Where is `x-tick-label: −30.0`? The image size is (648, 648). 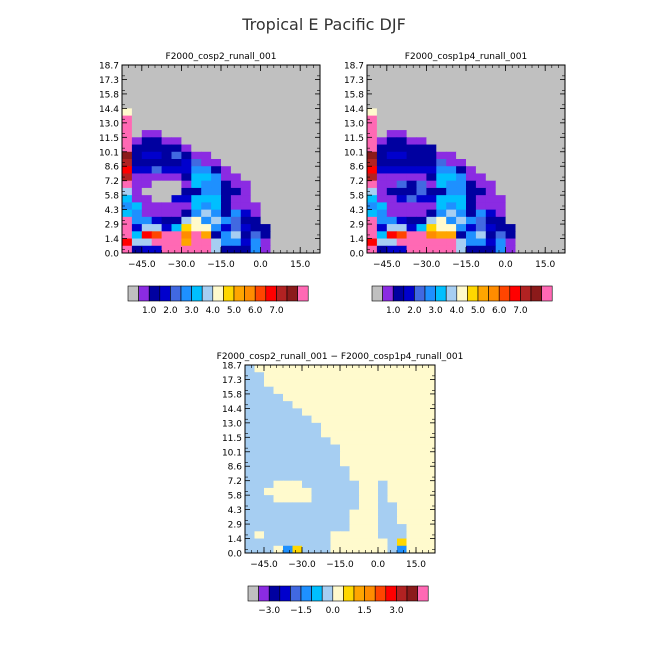
x-tick-label: −30.0 is located at coordinates (302, 565).